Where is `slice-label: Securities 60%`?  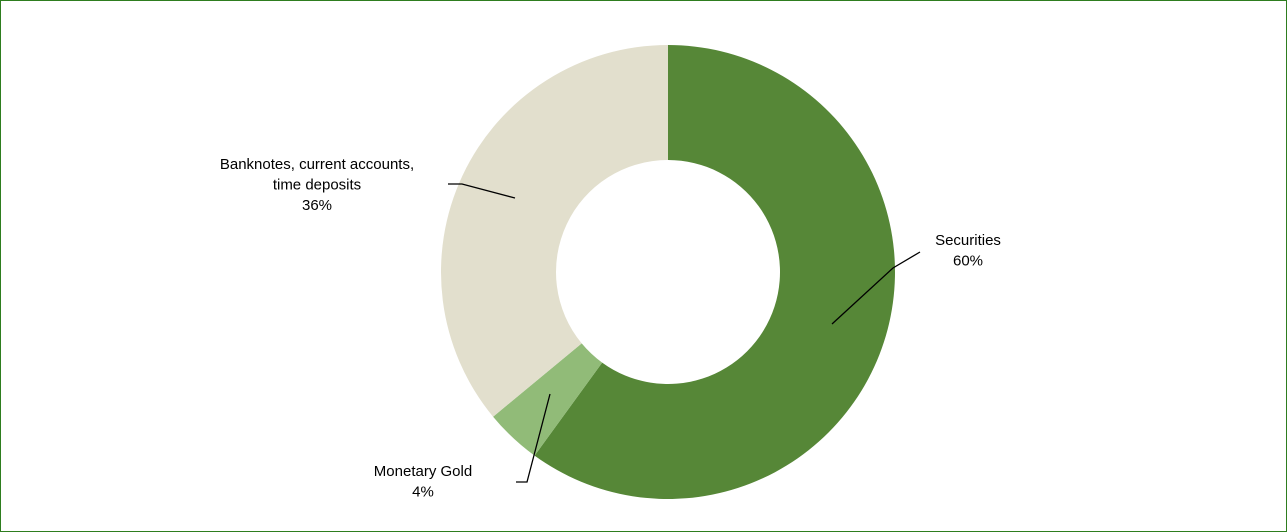 slice-label: Securities 60% is located at coordinates (968, 251).